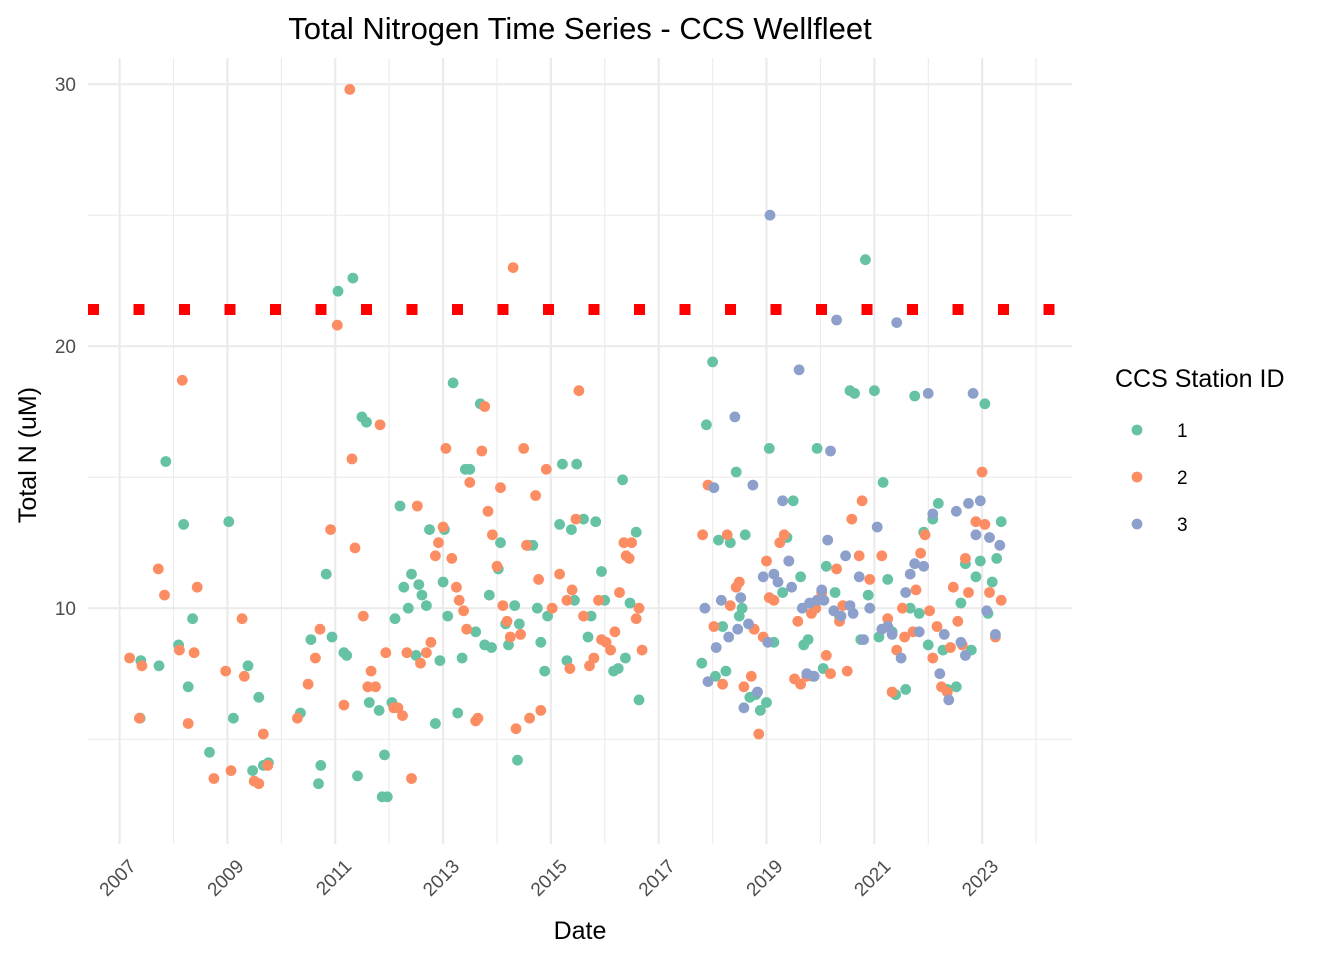  I want to click on legend-label-3: 3, so click(1182, 525).